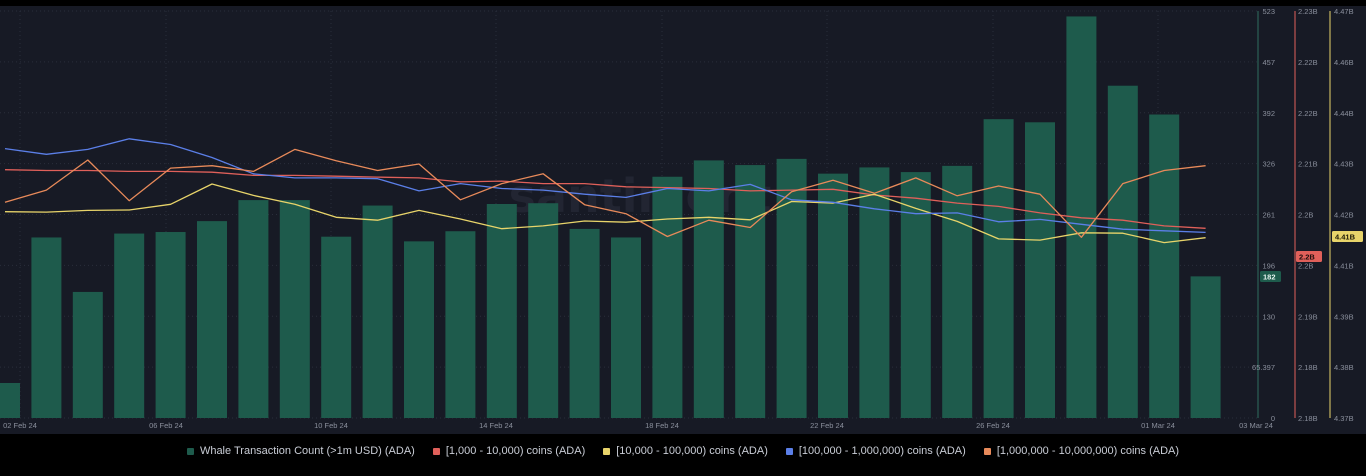 The image size is (1366, 476). Describe the element at coordinates (496, 425) in the screenshot. I see `x-tick-label: 14 Feb 24` at that location.